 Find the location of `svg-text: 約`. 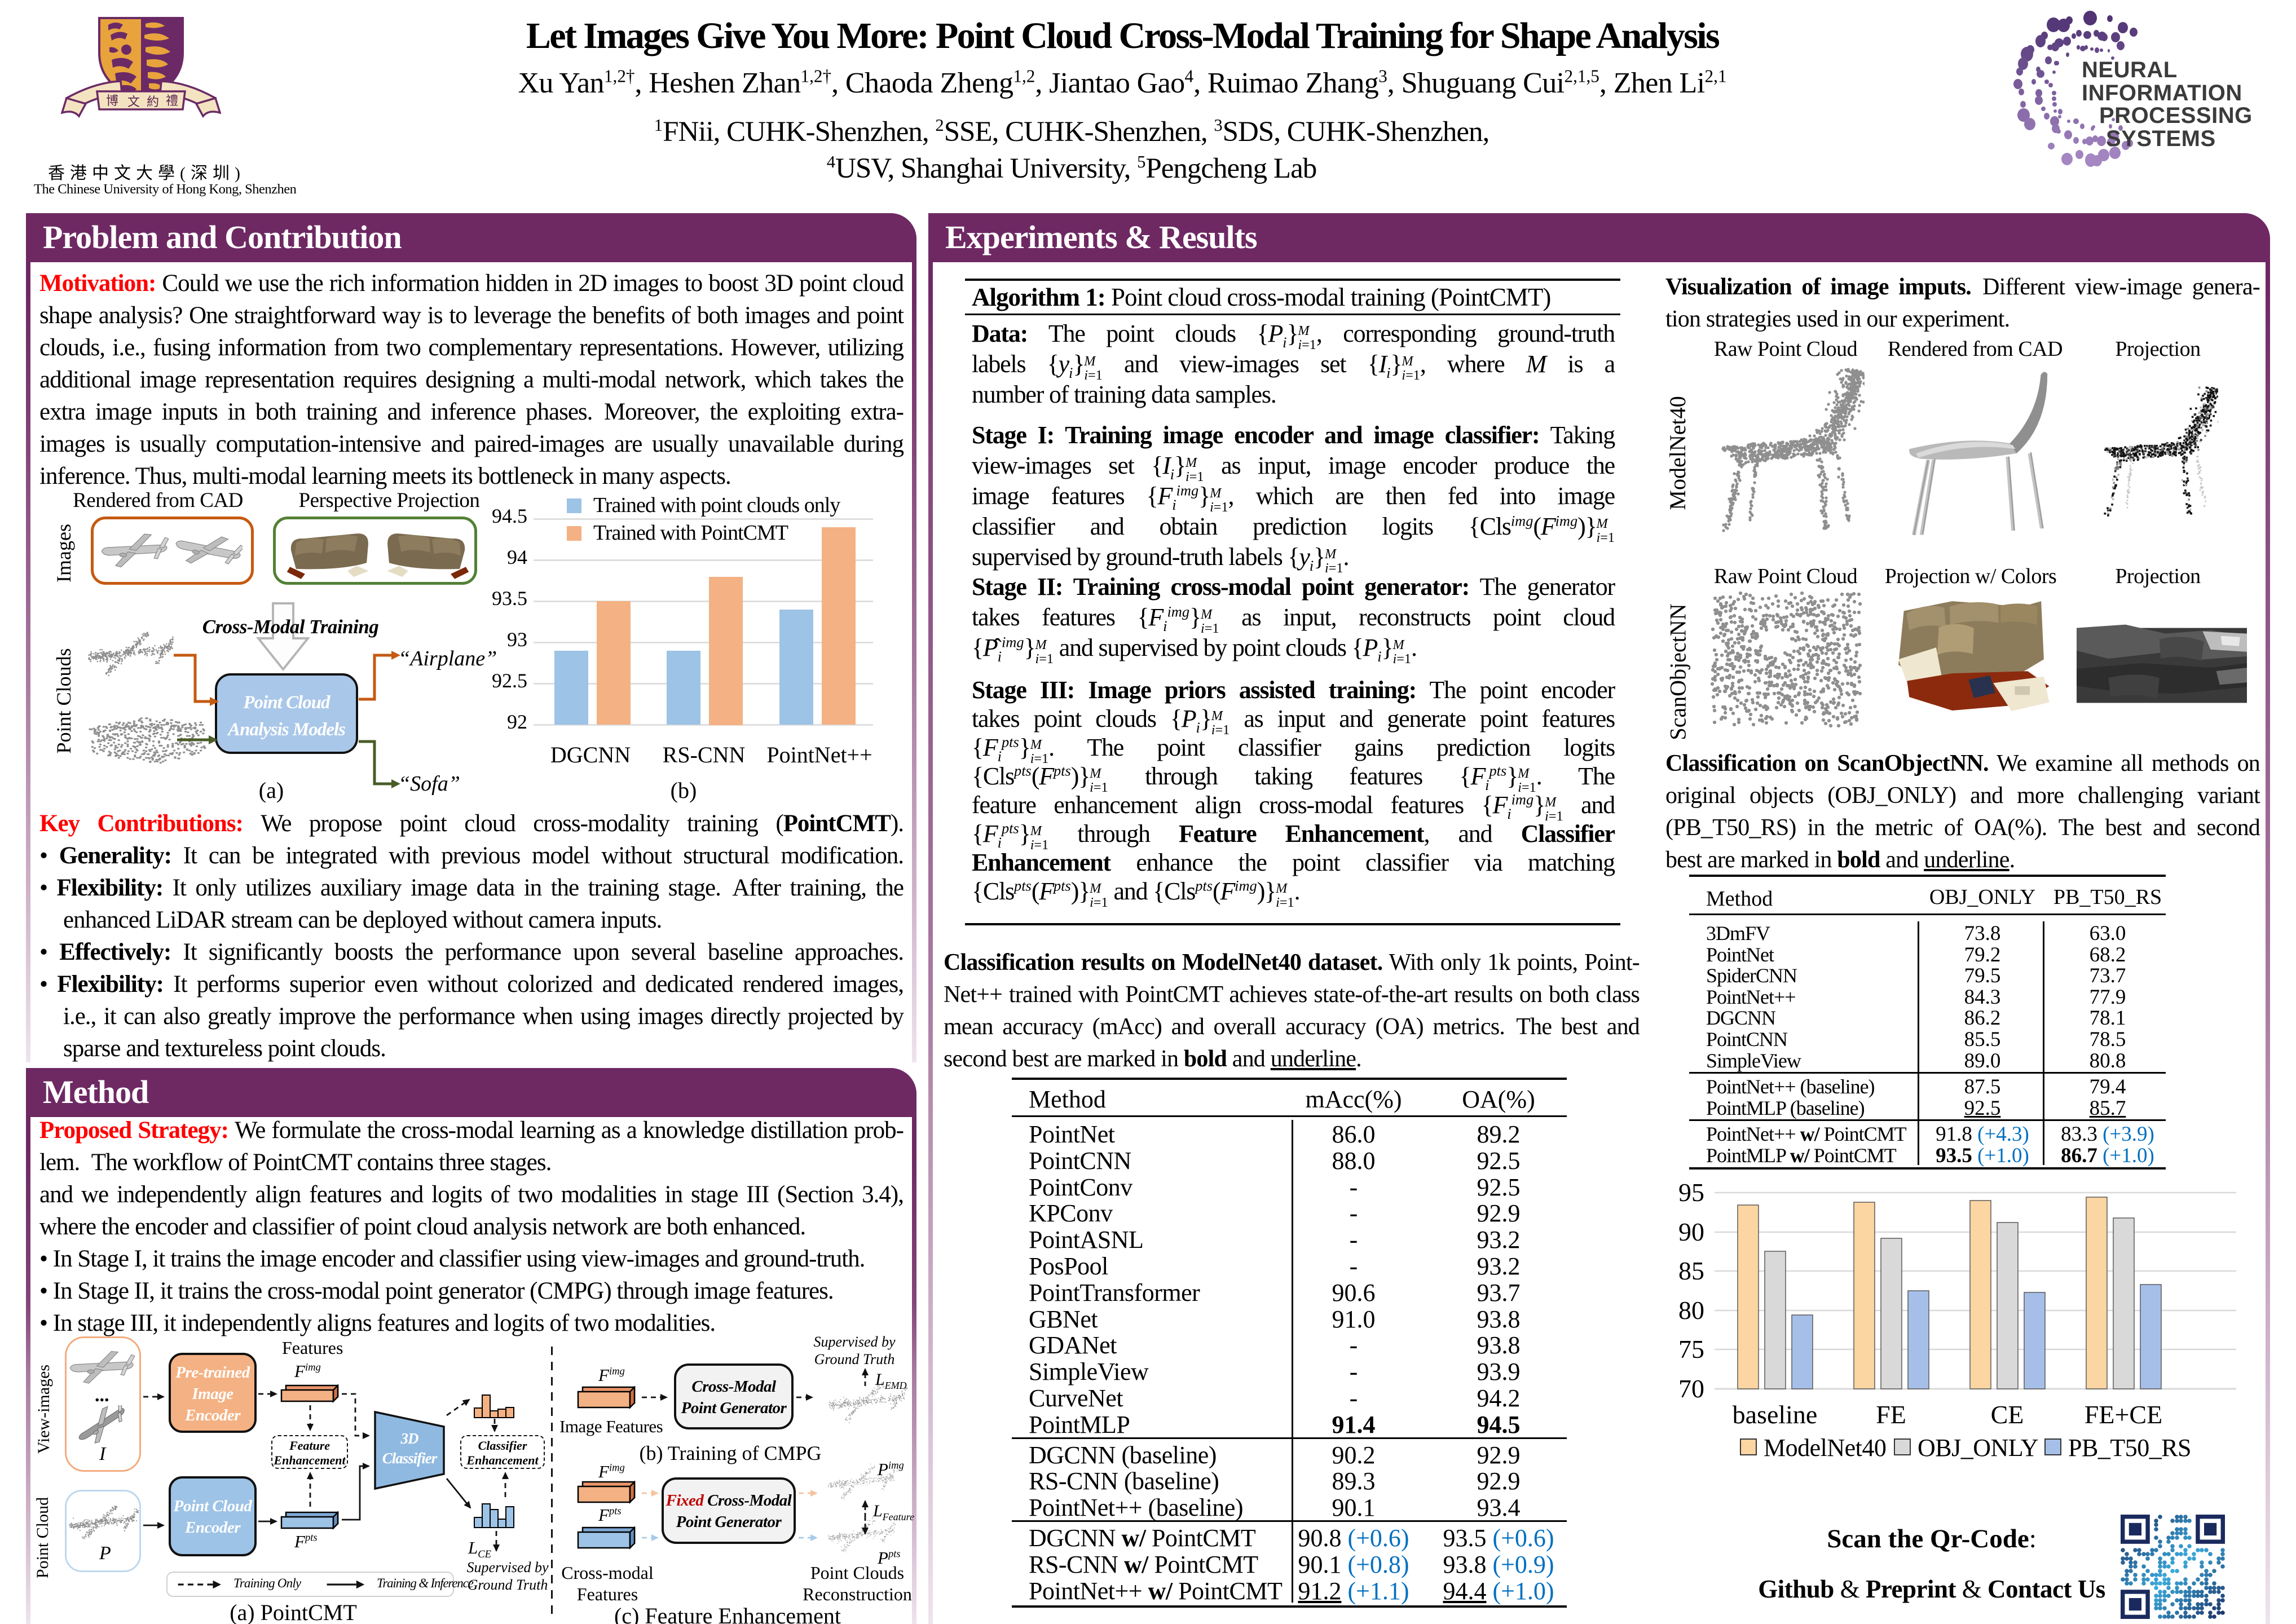

svg-text: 約 is located at coordinates (153, 102).